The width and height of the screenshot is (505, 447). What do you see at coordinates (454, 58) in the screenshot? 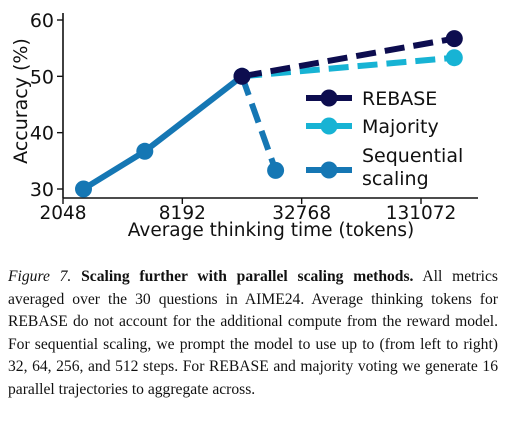
I see `data-point-majority` at bounding box center [454, 58].